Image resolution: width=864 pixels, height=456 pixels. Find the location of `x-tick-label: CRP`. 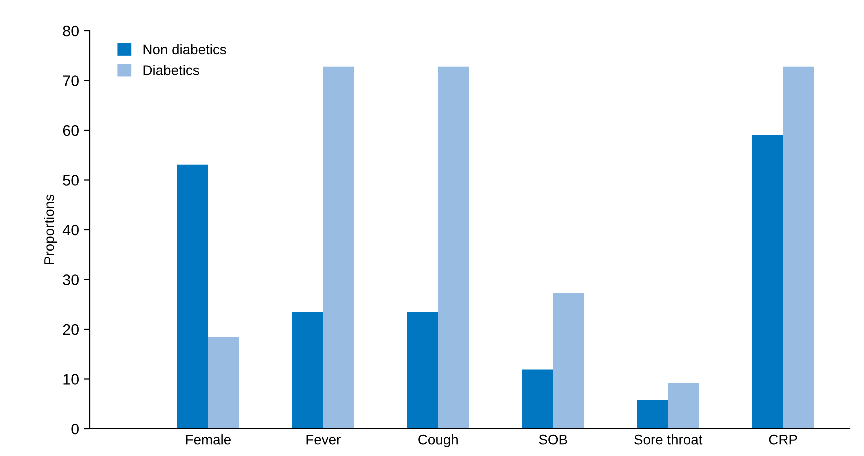

x-tick-label: CRP is located at coordinates (783, 439).